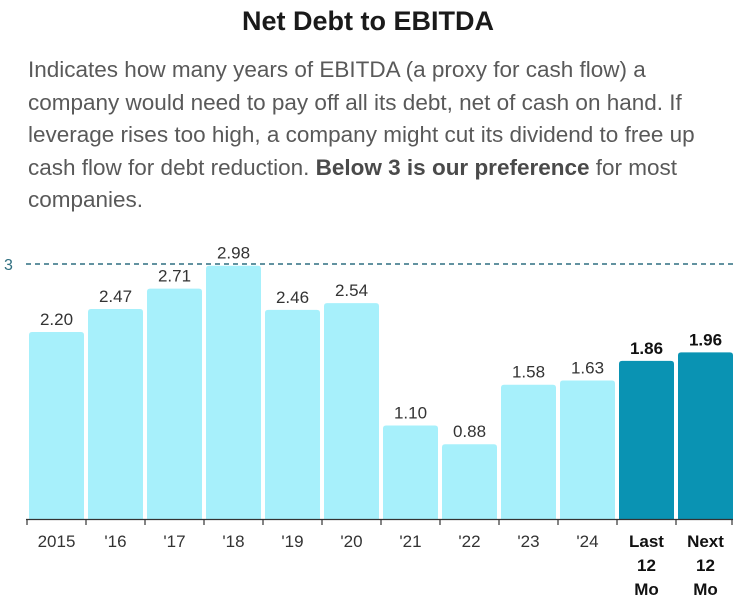 This screenshot has width=736, height=607. I want to click on value-label-1: 2.20, so click(56, 319).